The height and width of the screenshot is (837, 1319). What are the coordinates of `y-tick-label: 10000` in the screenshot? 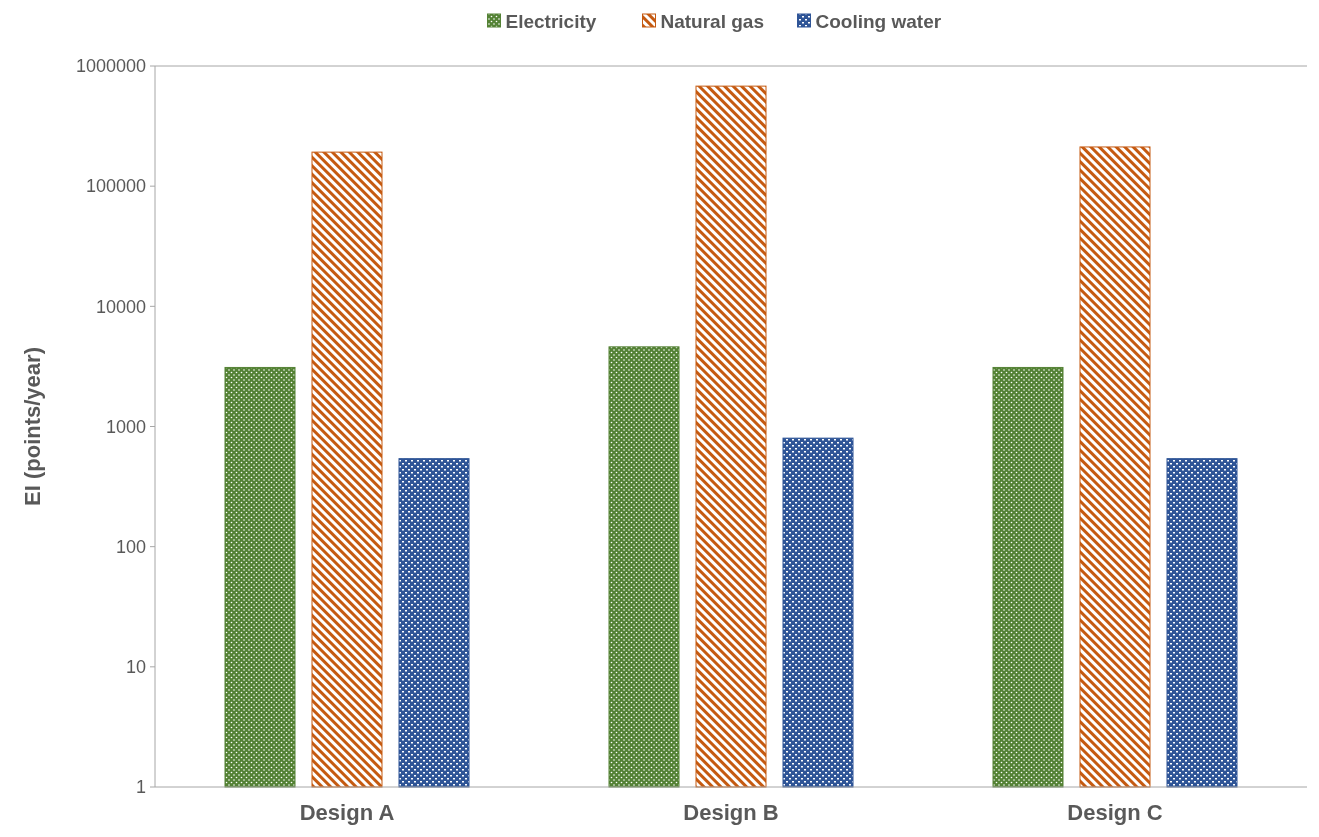 It's located at (120, 306).